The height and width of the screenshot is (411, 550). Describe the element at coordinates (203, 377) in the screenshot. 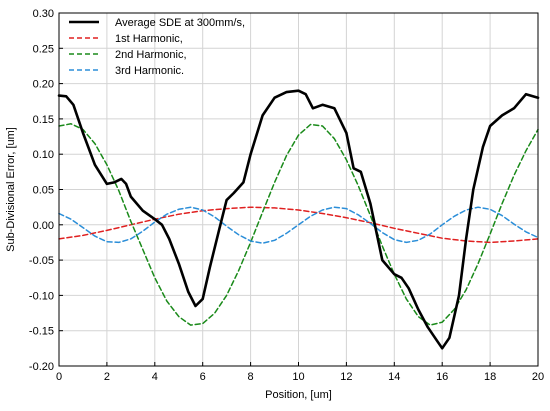

I see `x-tick-label: 6` at that location.